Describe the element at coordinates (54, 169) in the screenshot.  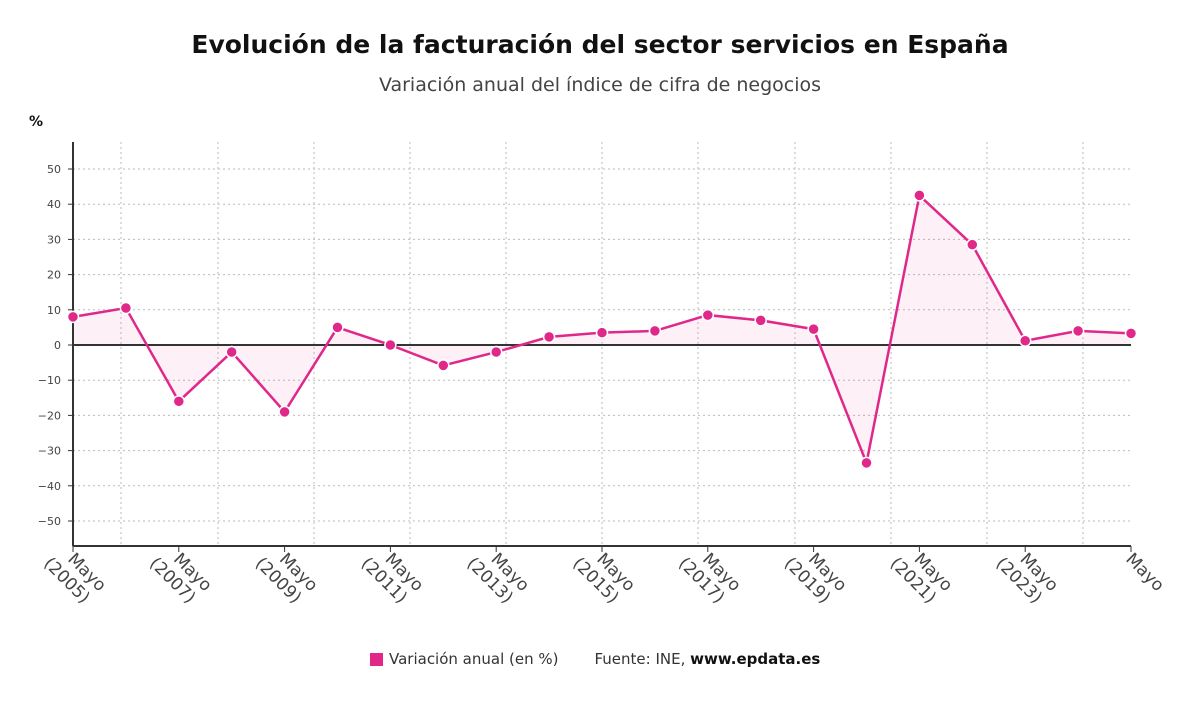
I see `y-tick-label: 50` at that location.